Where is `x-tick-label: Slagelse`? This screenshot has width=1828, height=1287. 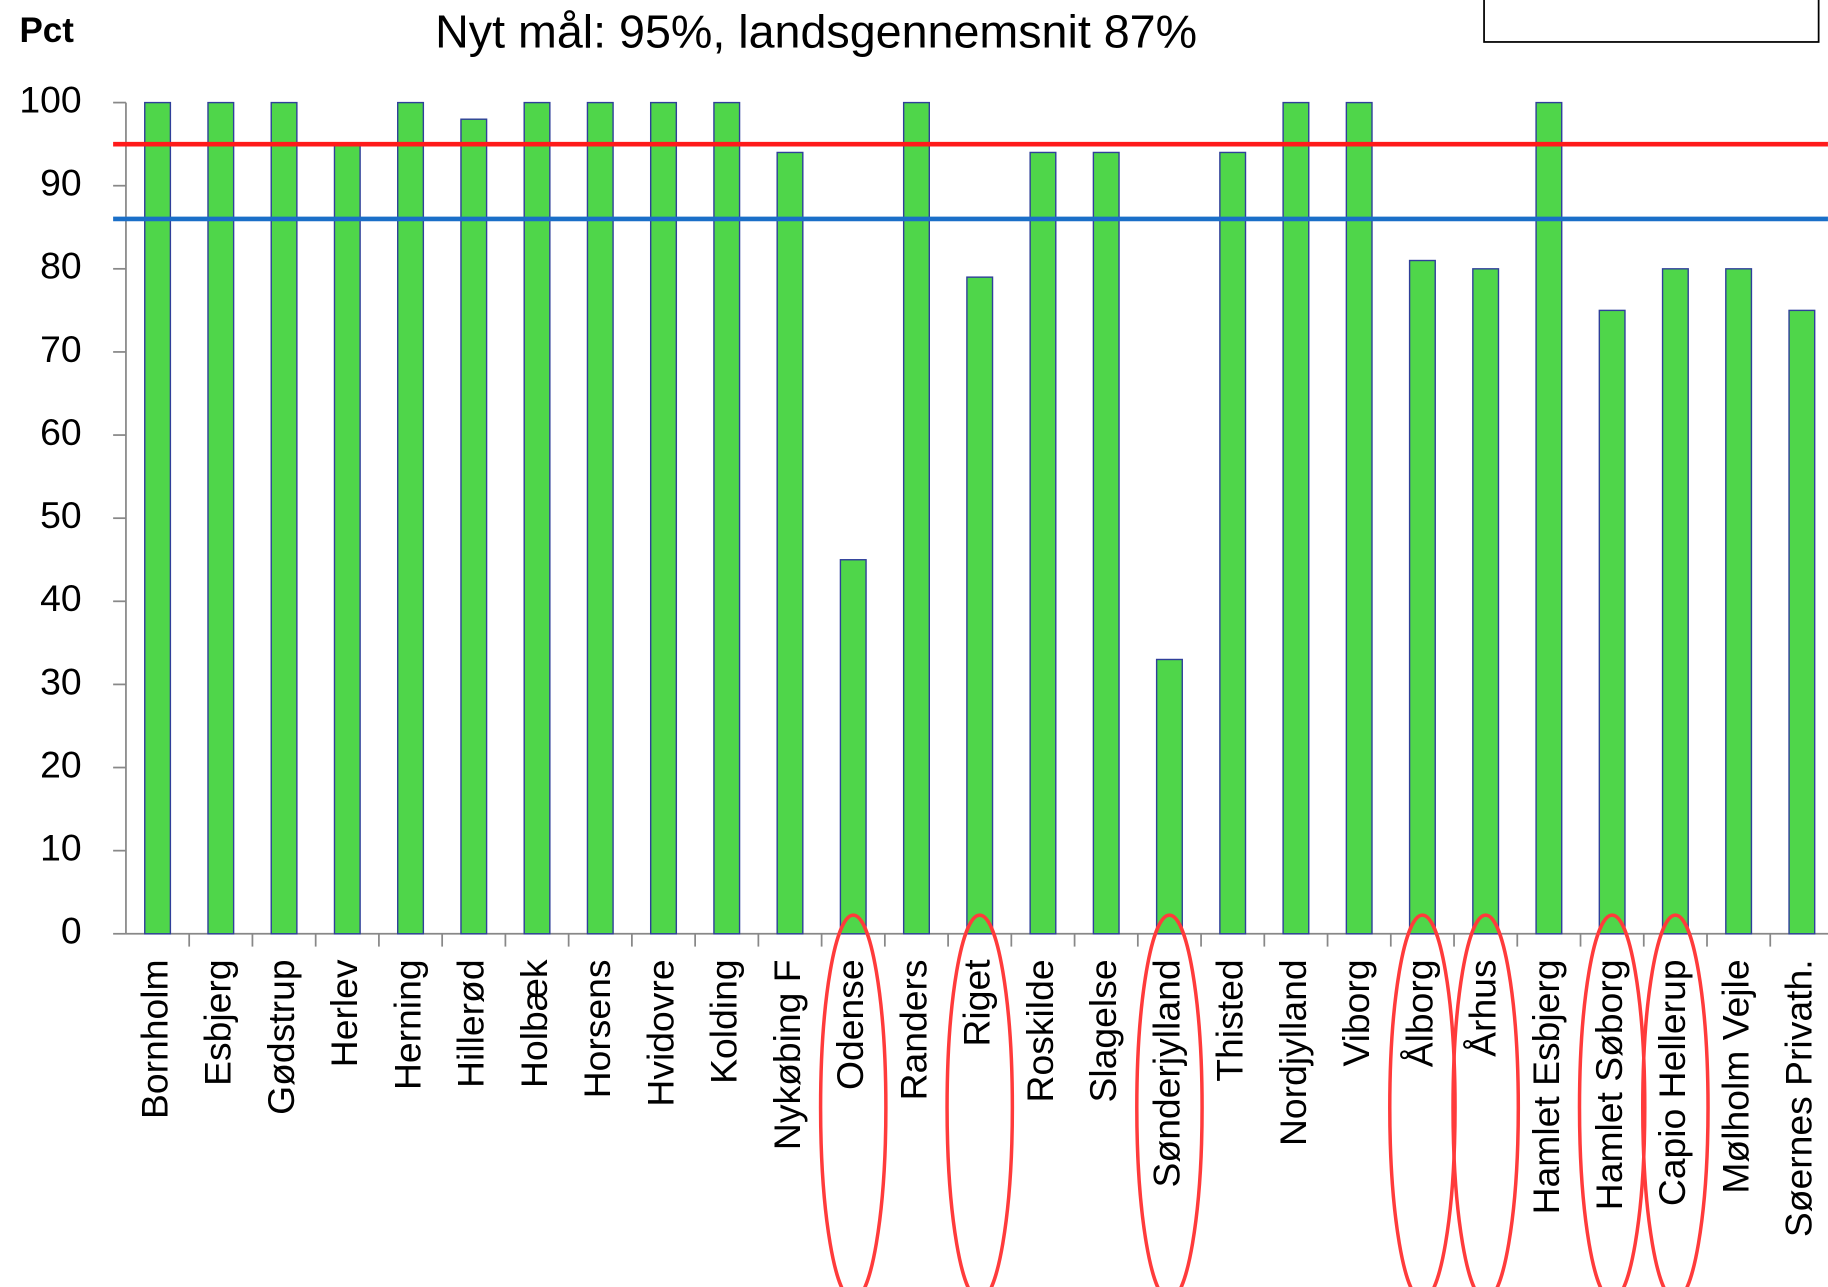
x-tick-label: Slagelse is located at coordinates (1103, 1030).